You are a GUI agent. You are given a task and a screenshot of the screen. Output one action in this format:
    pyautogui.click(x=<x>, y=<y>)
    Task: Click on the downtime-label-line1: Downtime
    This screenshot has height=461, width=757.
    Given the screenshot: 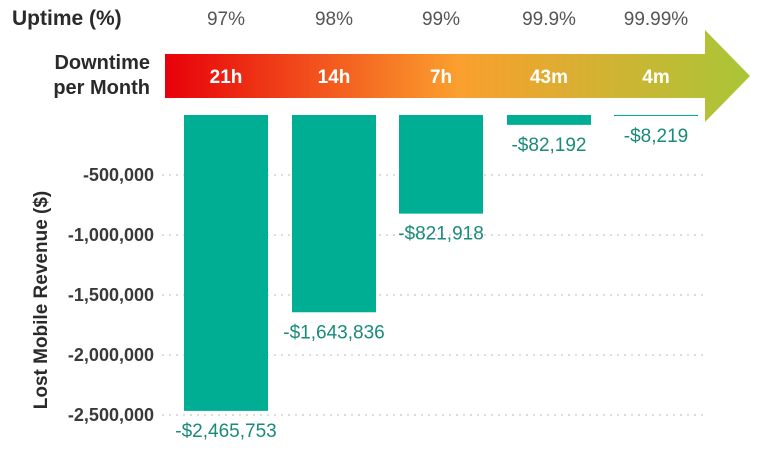 What is the action you would take?
    pyautogui.click(x=102, y=63)
    